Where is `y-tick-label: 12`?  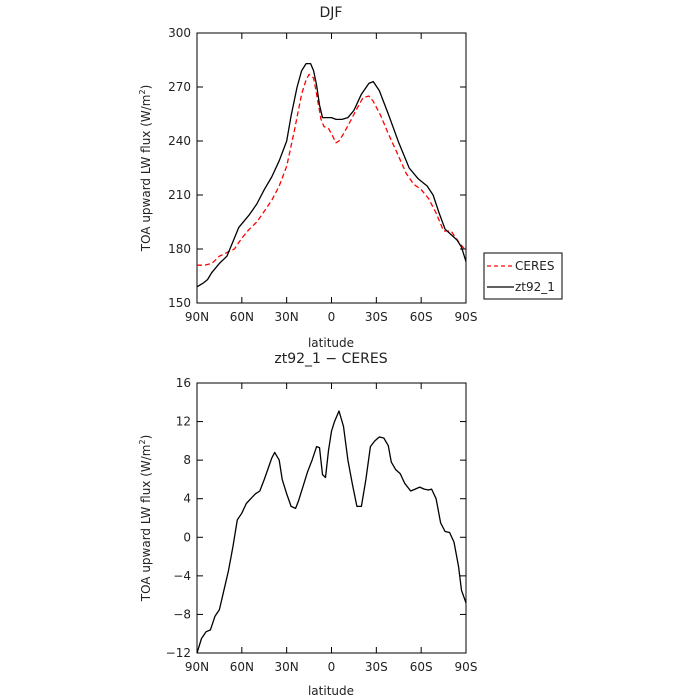
y-tick-label: 12 is located at coordinates (183, 422).